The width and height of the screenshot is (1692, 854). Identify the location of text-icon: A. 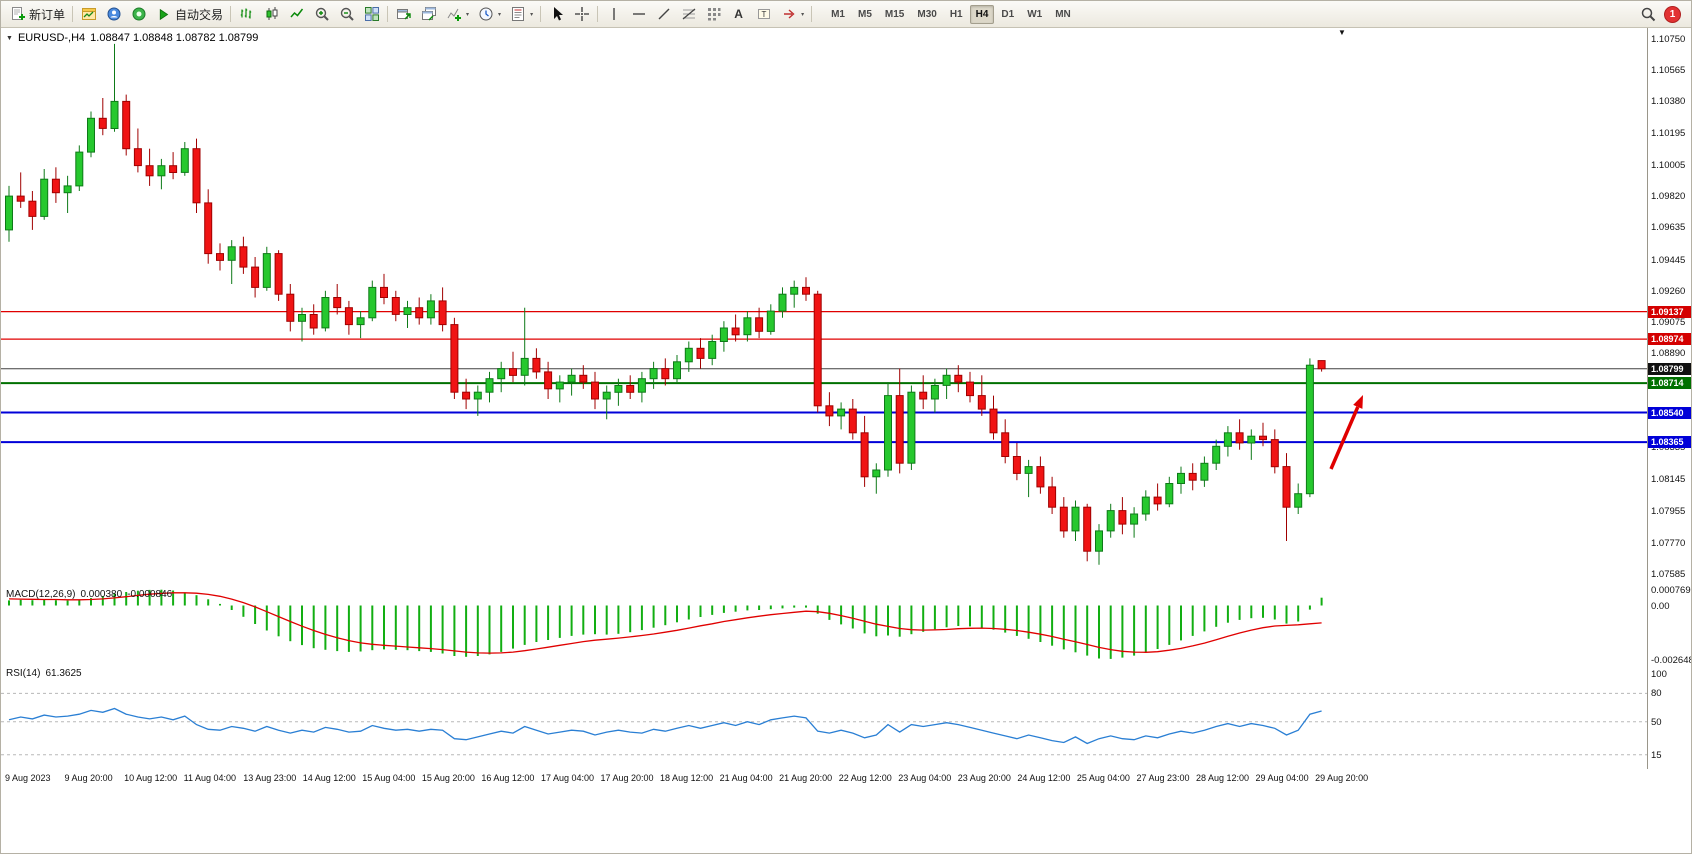
(738, 14).